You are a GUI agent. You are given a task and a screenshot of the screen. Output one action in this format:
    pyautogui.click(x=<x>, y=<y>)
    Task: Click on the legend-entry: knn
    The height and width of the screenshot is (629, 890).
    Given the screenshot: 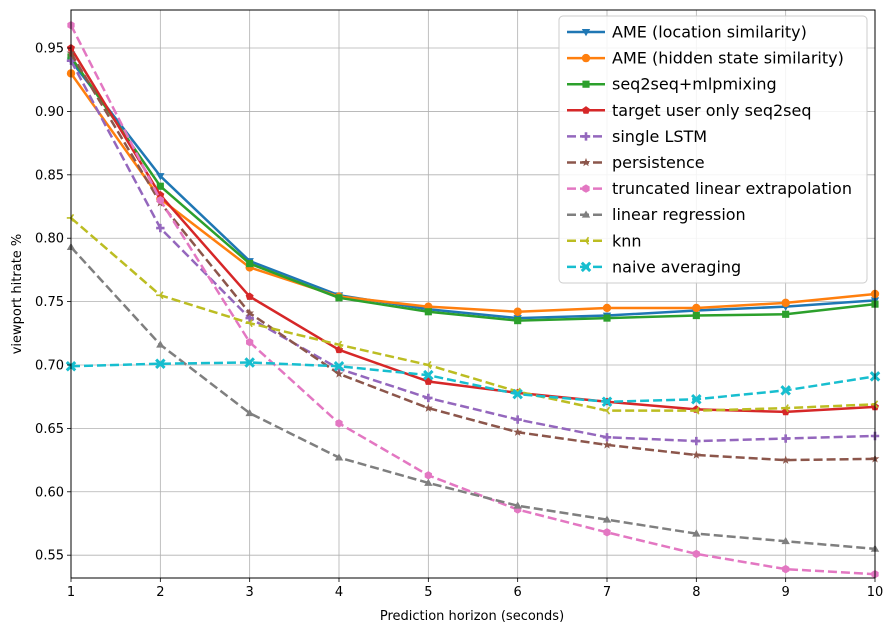 What is the action you would take?
    pyautogui.click(x=604, y=240)
    